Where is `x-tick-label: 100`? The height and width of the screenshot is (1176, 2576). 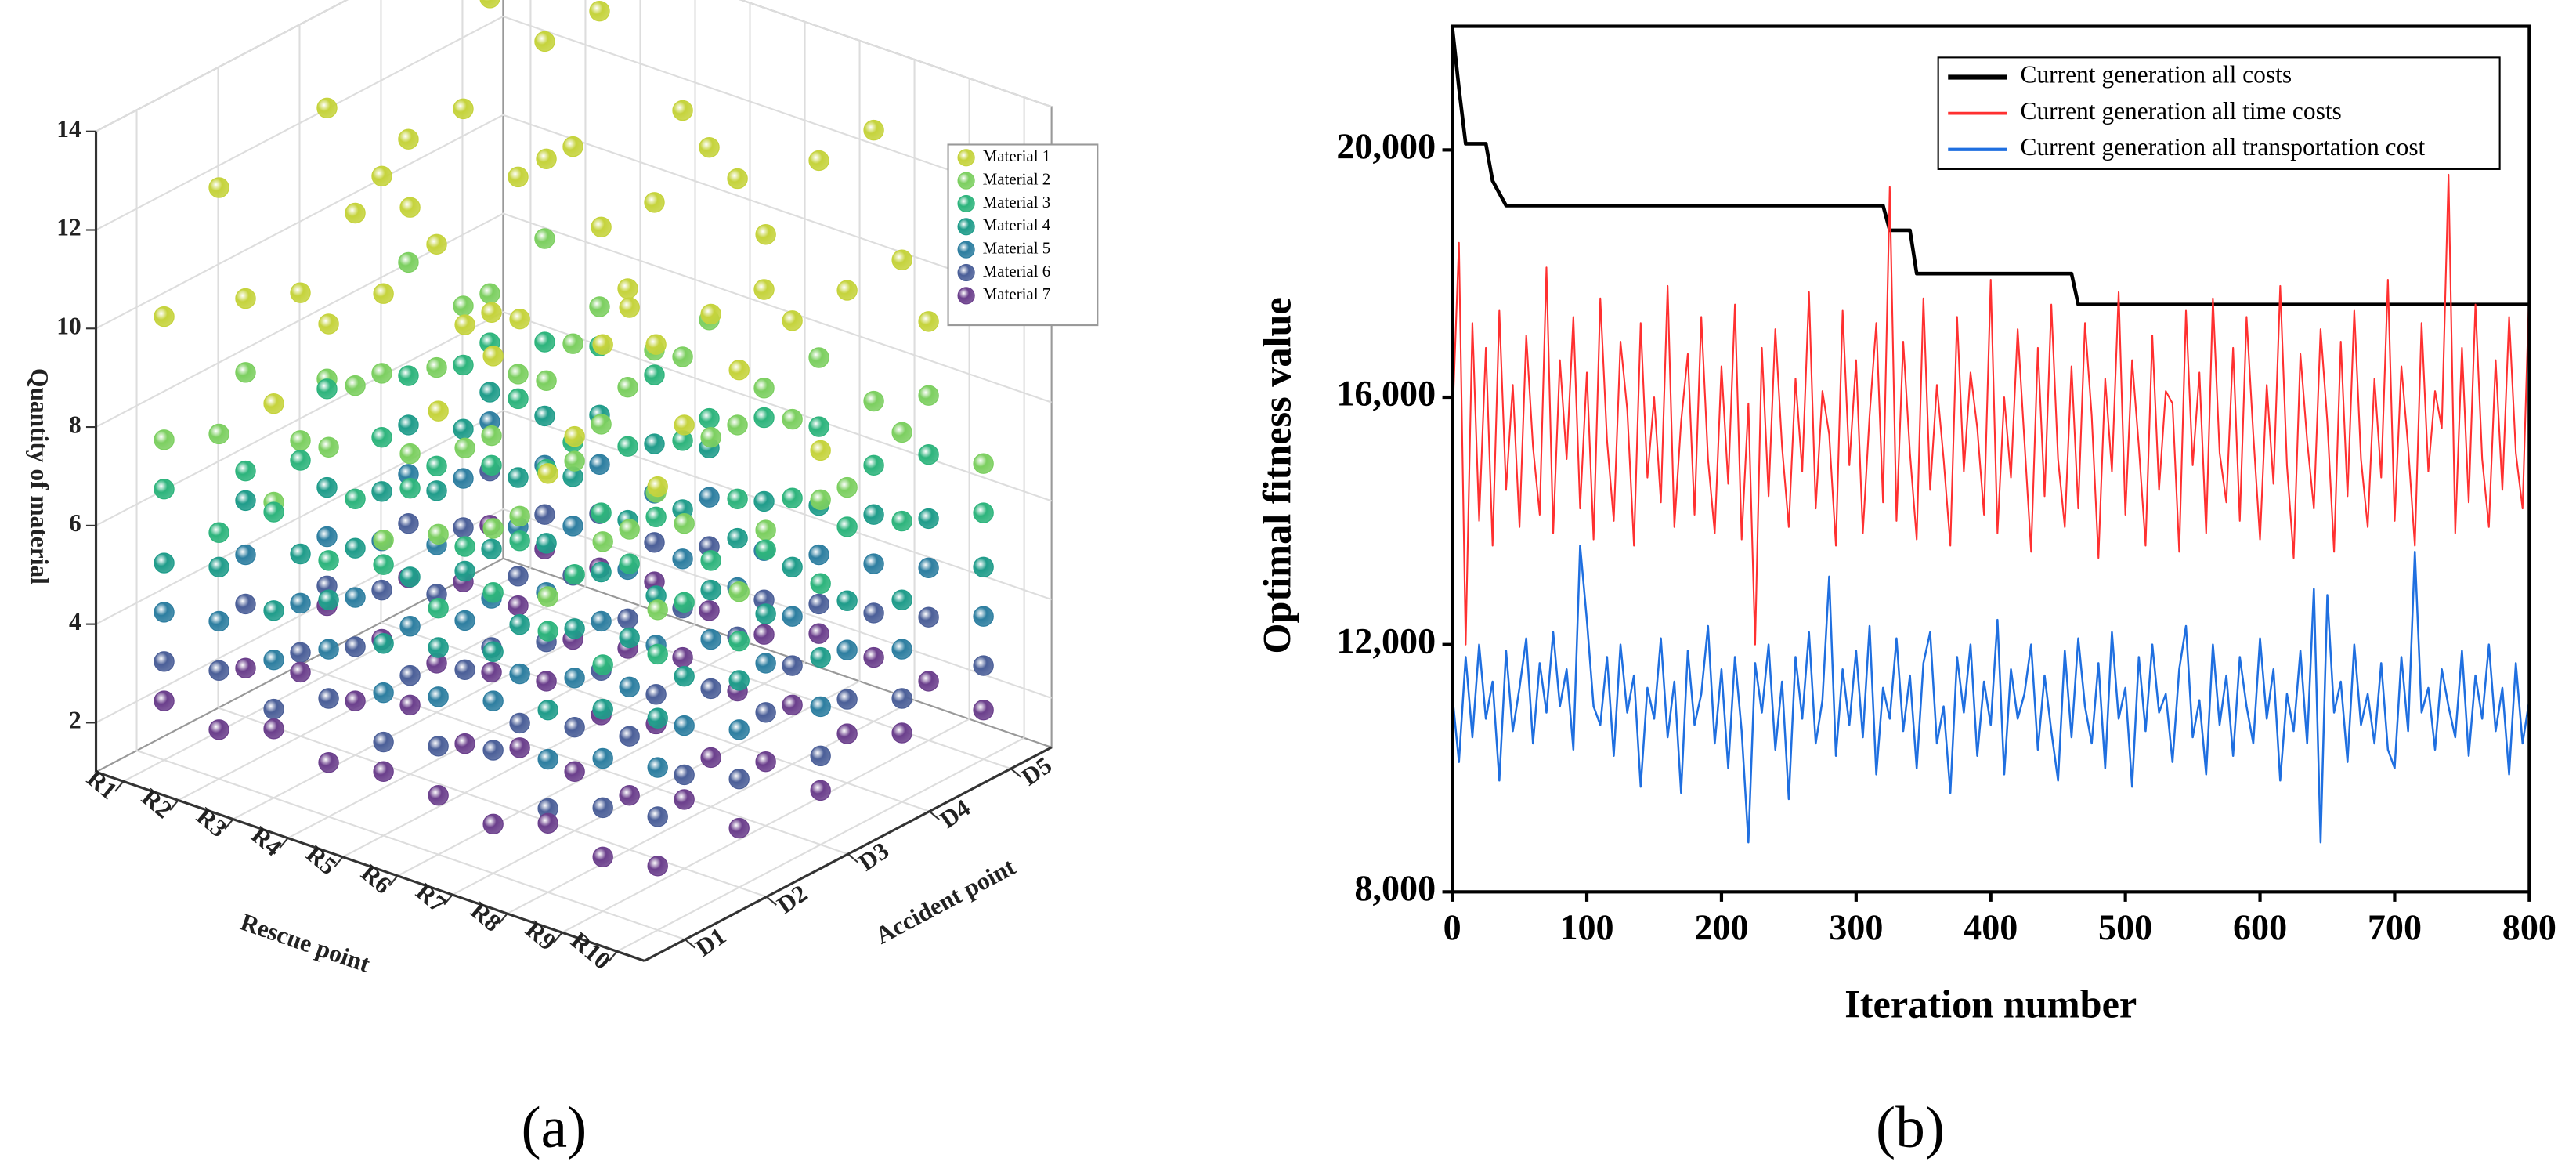 x-tick-label: 100 is located at coordinates (1586, 927).